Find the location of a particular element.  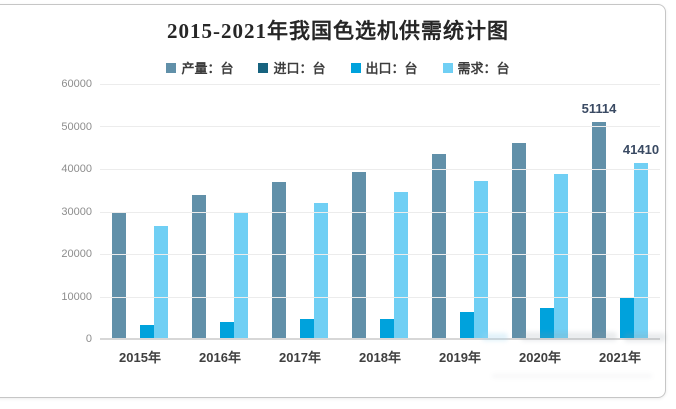

bar-出口-2019年 is located at coordinates (467, 325).